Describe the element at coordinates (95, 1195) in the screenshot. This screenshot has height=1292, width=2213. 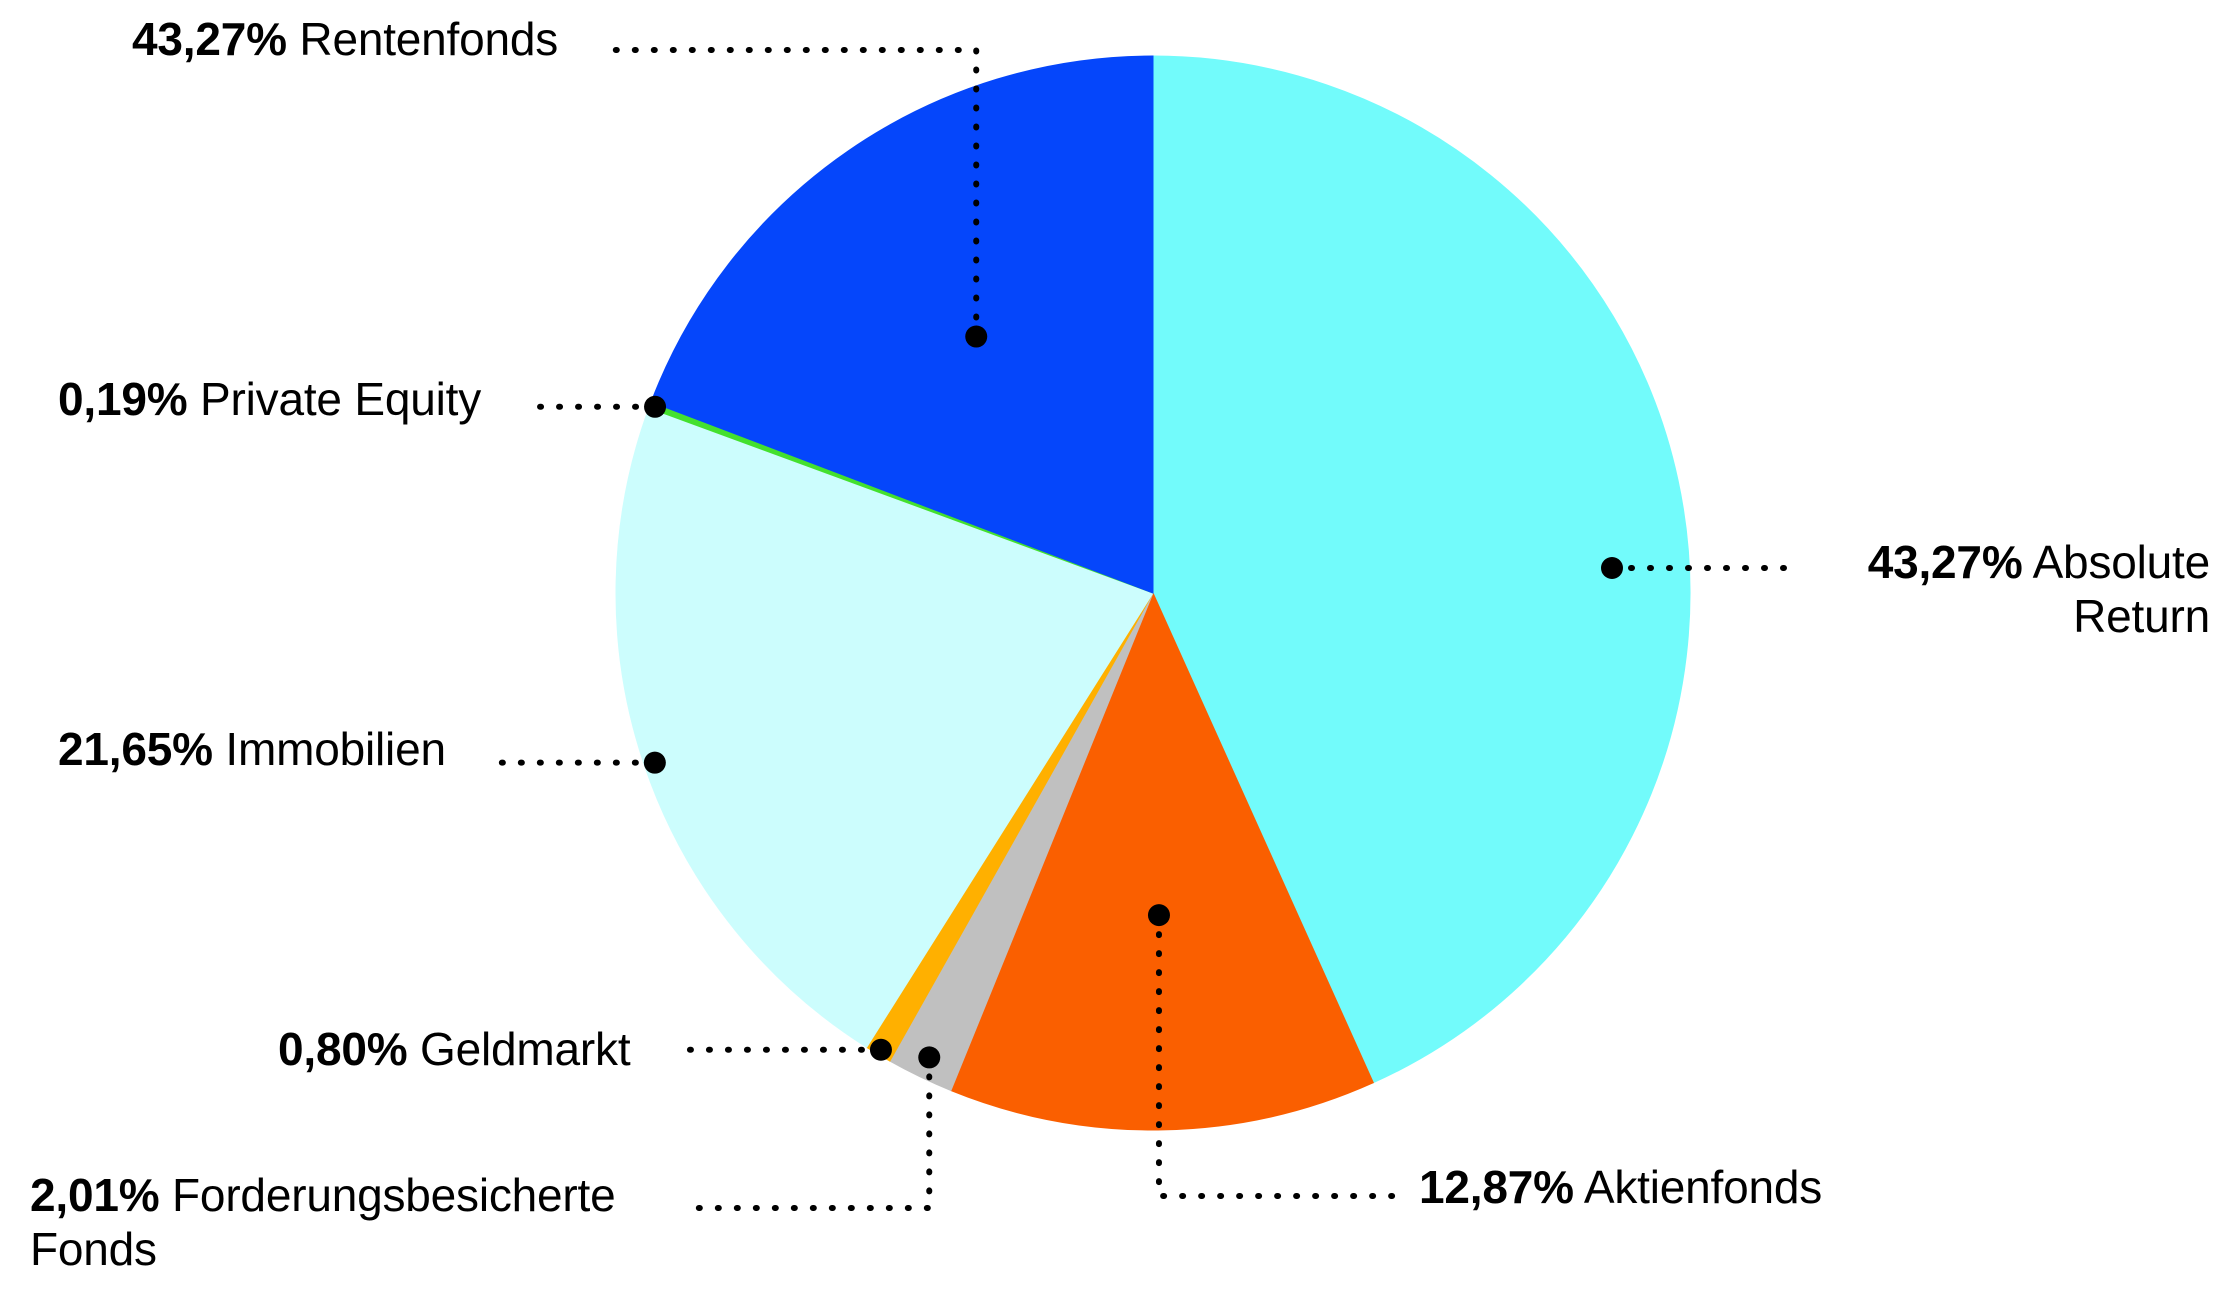
I see `pie-label-forderungsbesicherte-fonds-value: 2,01%` at that location.